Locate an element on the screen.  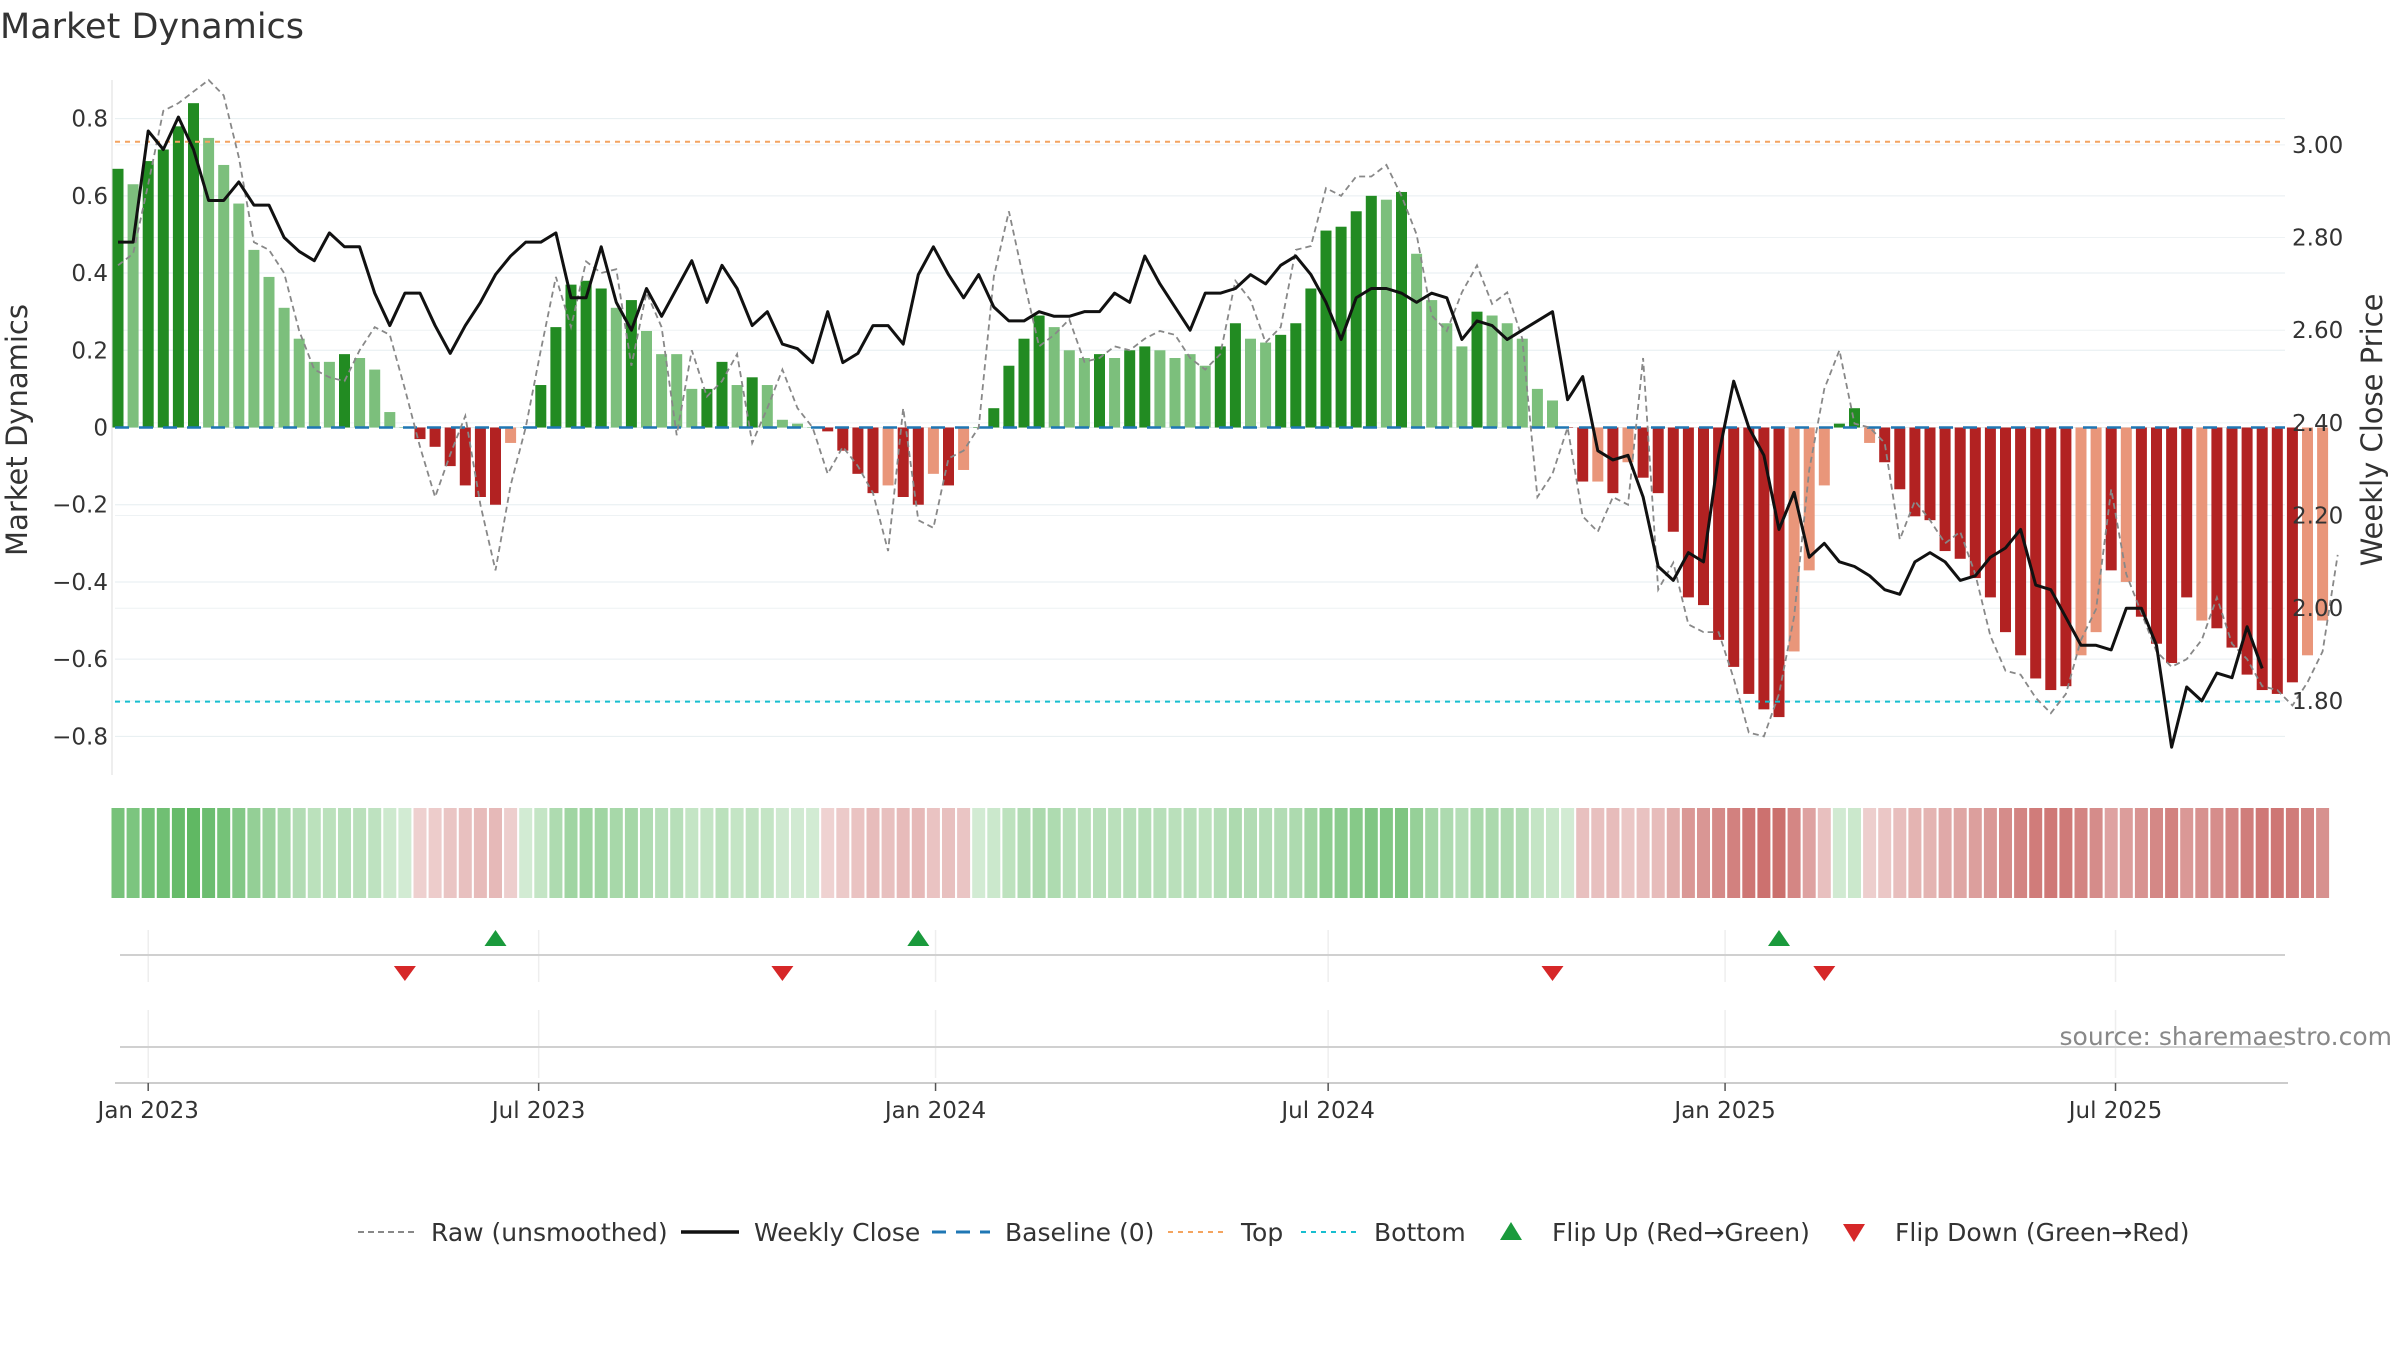
x-tick-label: Jul 2024 is located at coordinates (1327, 1111).